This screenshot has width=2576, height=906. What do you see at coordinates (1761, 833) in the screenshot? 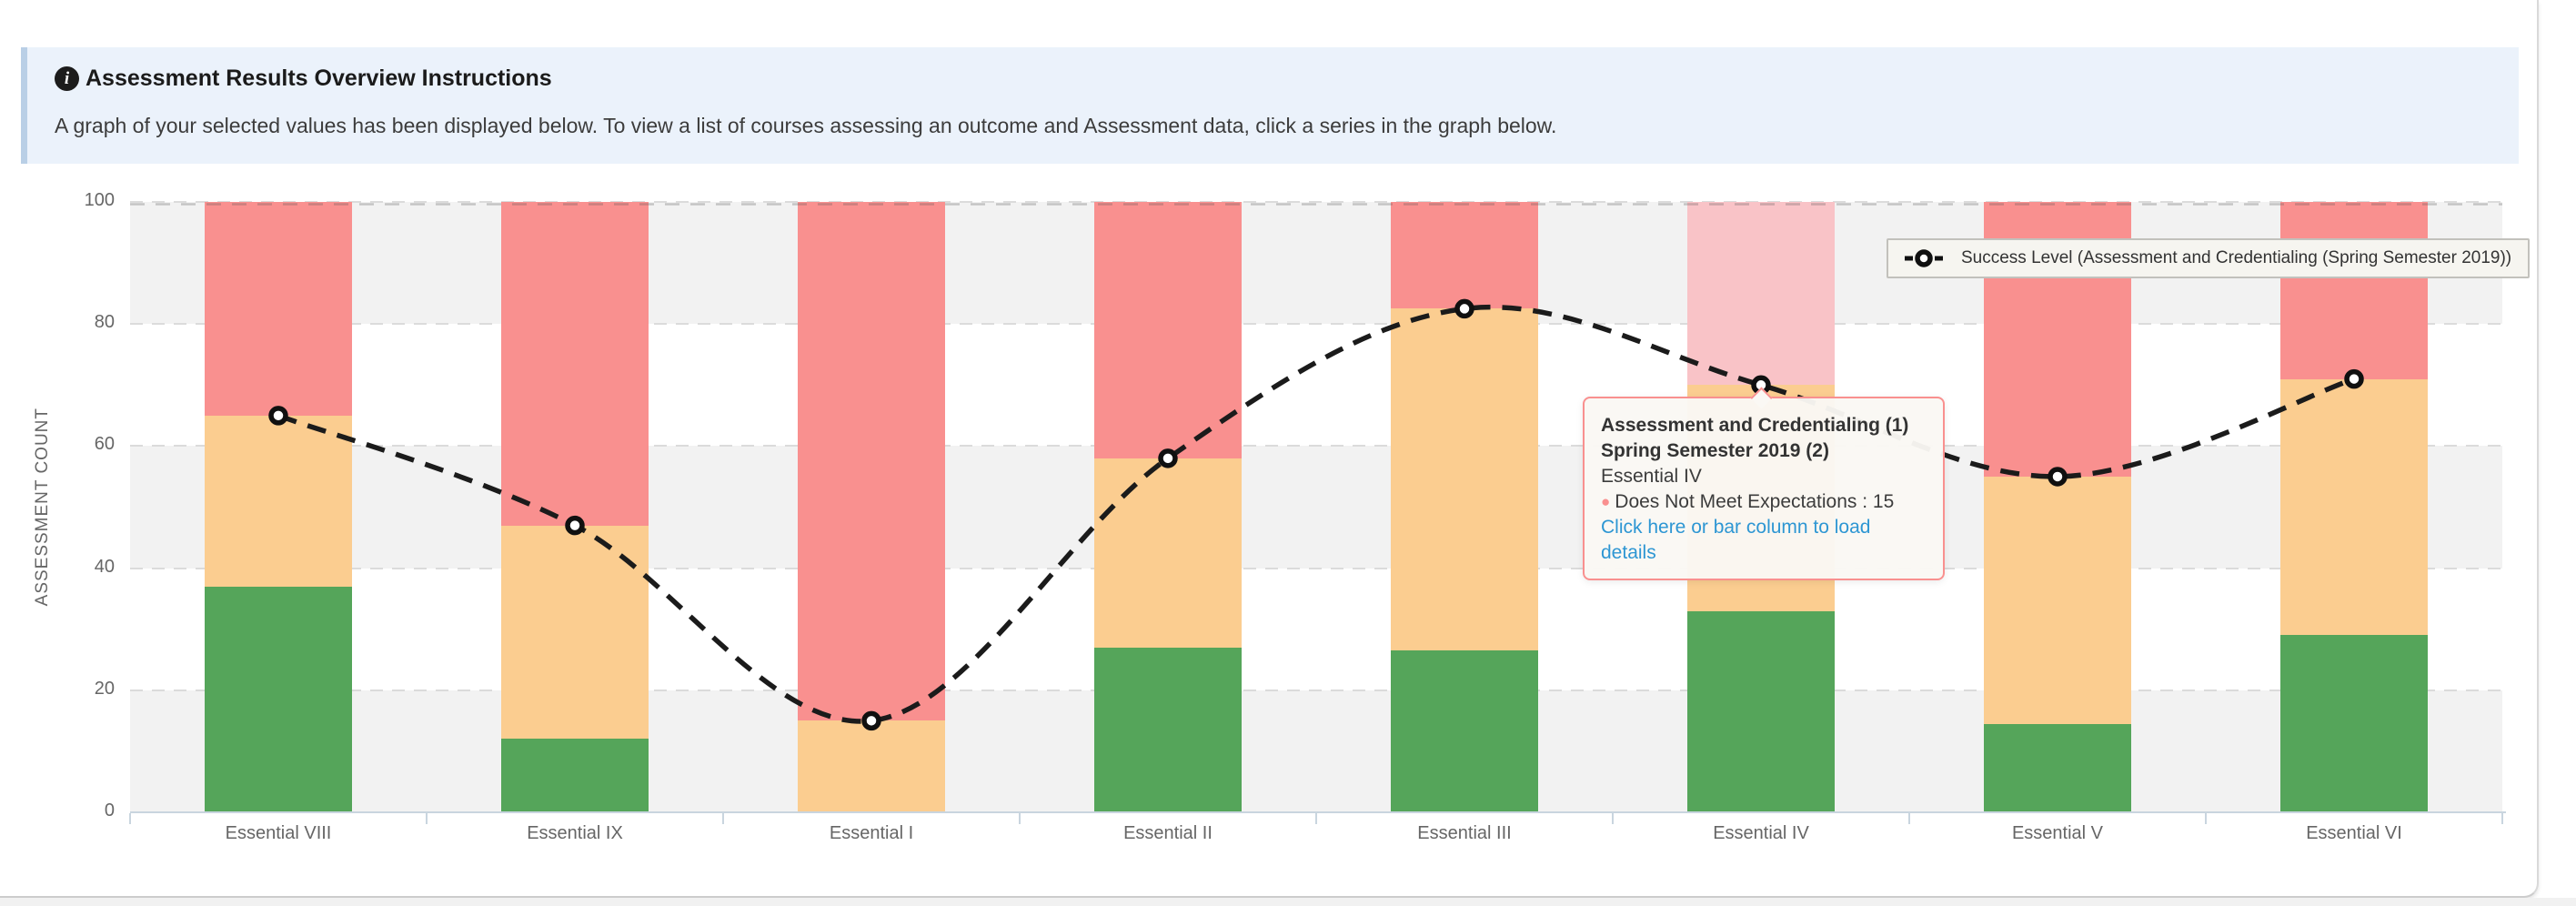
I see `x-tick-label: Essential IV` at bounding box center [1761, 833].